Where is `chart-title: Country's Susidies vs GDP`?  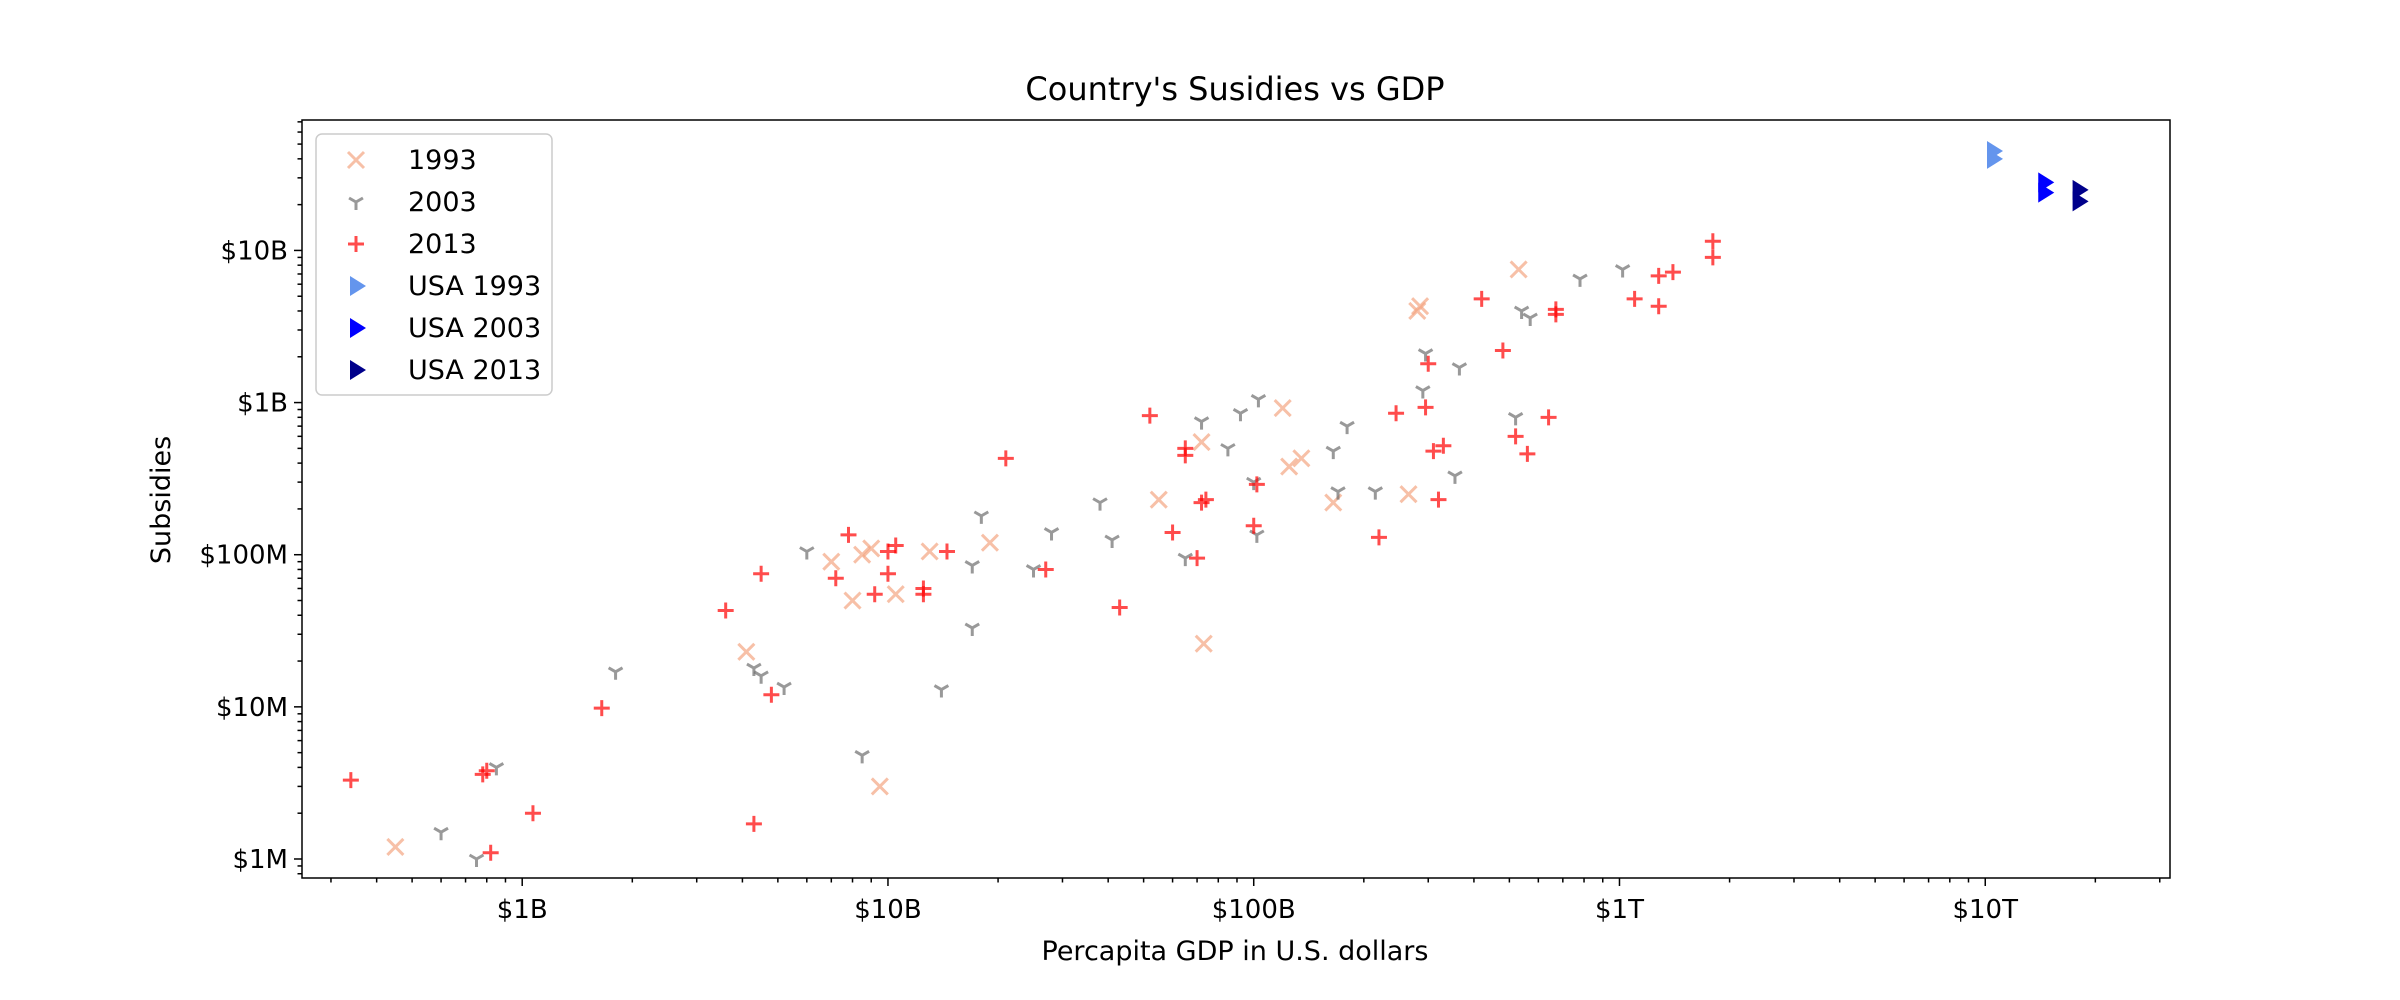
chart-title: Country's Susidies vs GDP is located at coordinates (1234, 89).